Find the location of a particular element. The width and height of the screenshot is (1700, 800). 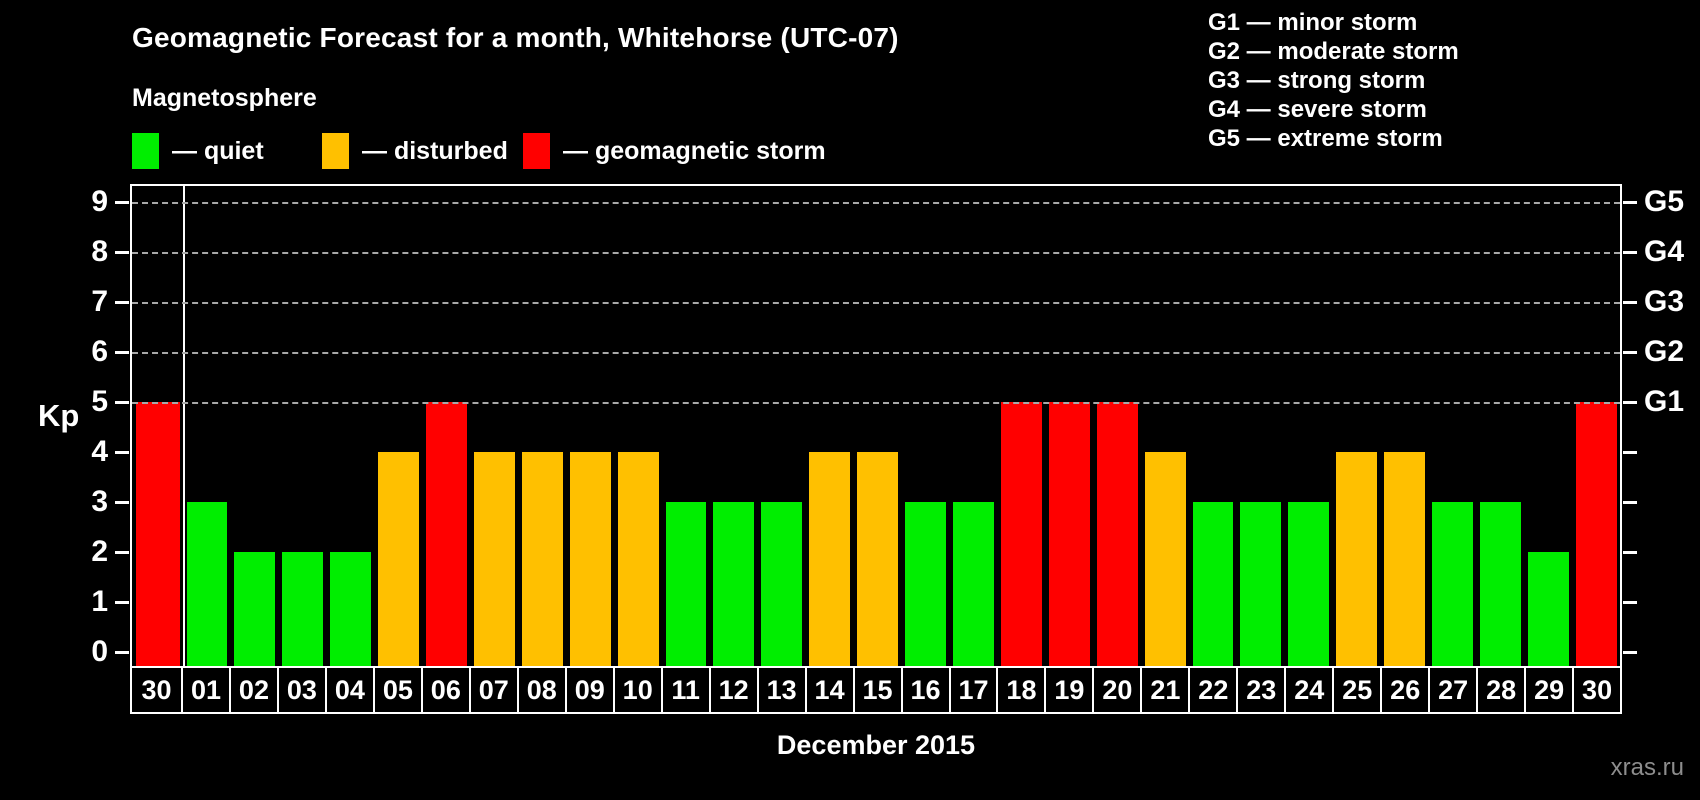

right-axis-label-g3: G3 is located at coordinates (1664, 301).